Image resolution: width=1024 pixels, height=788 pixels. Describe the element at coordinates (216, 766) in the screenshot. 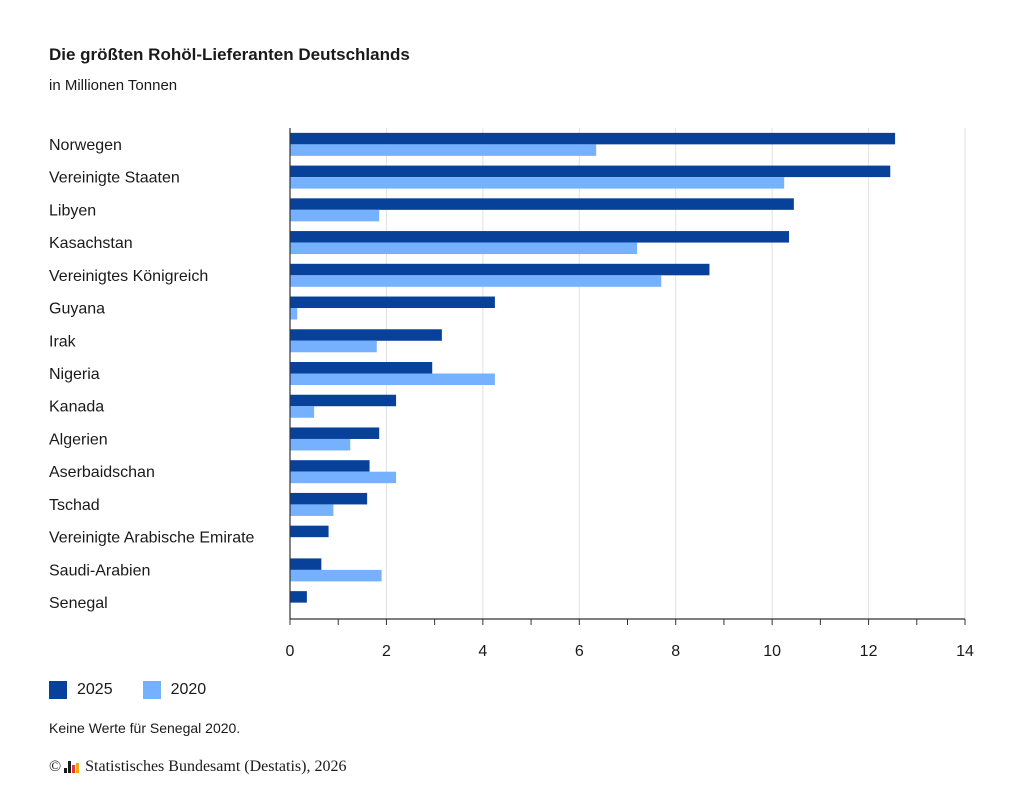

I see `source-text: Statistisches Bundesamt (Destatis), 2026` at that location.